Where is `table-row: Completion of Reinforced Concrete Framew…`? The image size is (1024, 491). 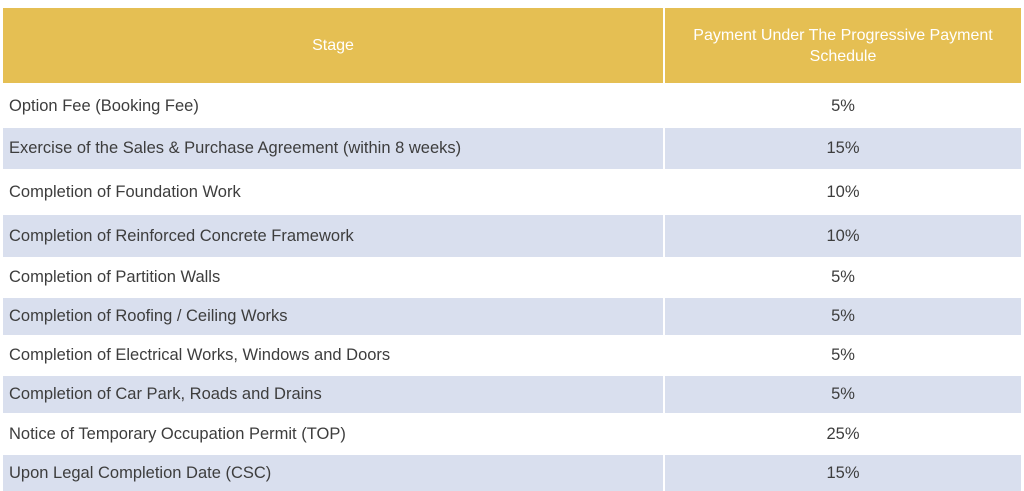
table-row: Completion of Reinforced Concrete Framew… is located at coordinates (512, 235).